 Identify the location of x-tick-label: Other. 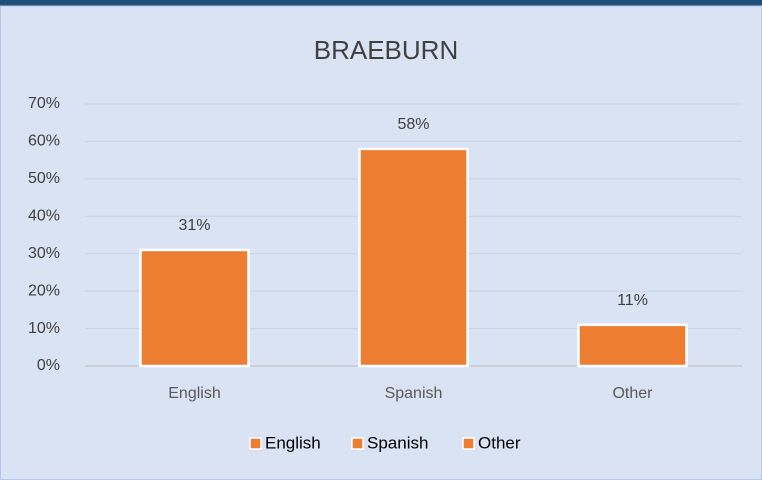
(632, 393).